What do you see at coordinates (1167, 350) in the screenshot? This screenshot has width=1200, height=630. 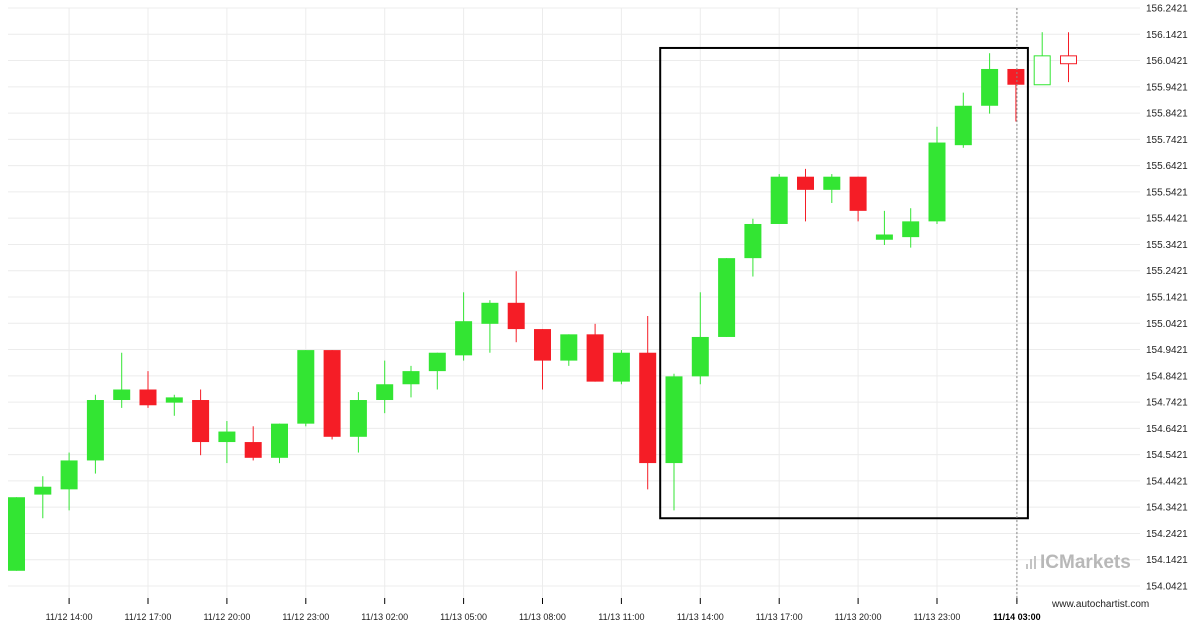 I see `y-tick-label: 154.9421` at bounding box center [1167, 350].